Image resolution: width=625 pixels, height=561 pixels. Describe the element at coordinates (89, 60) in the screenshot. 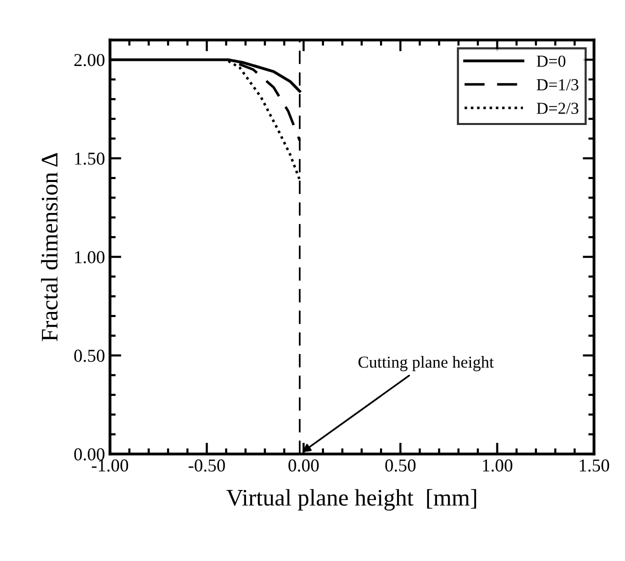

I see `y-tick-label: 2.00` at that location.